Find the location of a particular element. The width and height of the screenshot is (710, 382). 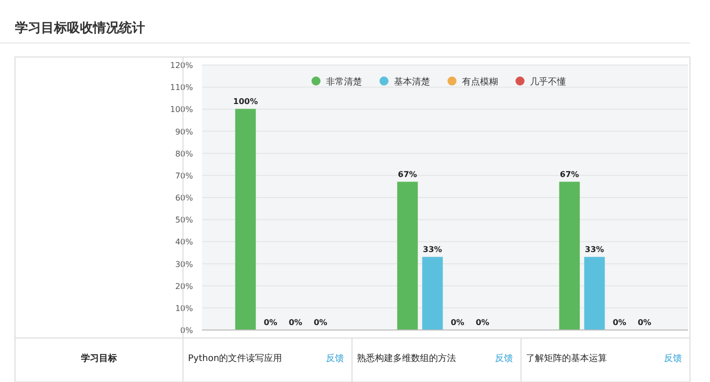

x-tick-label: 了解矩阵的基本运算 is located at coordinates (566, 358).